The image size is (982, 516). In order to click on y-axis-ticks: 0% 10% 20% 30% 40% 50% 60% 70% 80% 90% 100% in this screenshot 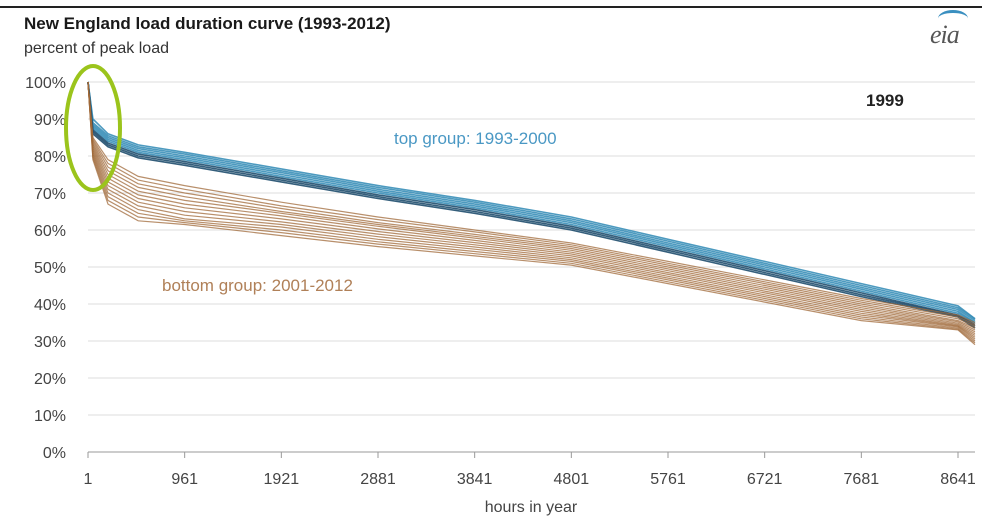, I will do `click(45, 268)`.